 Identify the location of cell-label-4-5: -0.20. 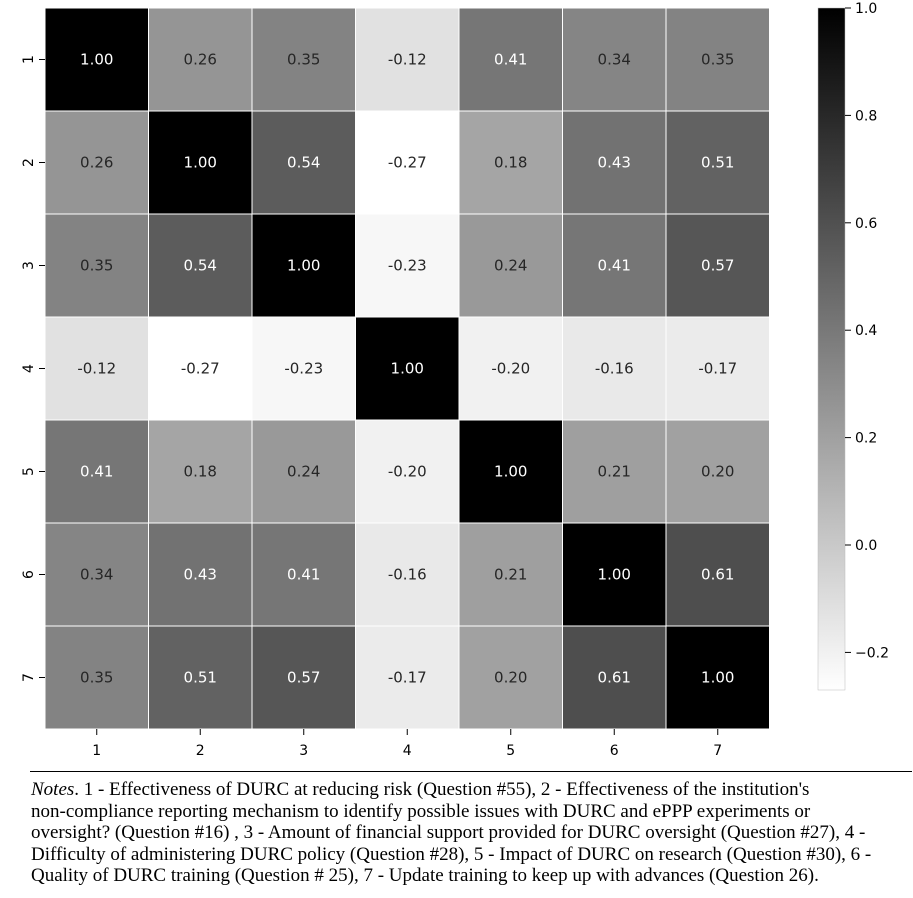
(510, 369).